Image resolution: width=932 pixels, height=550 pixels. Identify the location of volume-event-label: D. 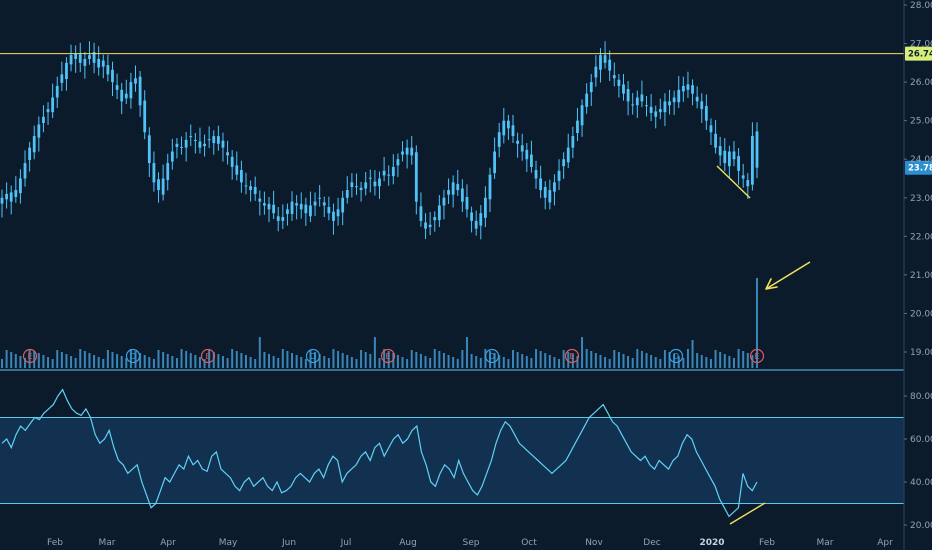
(133, 356).